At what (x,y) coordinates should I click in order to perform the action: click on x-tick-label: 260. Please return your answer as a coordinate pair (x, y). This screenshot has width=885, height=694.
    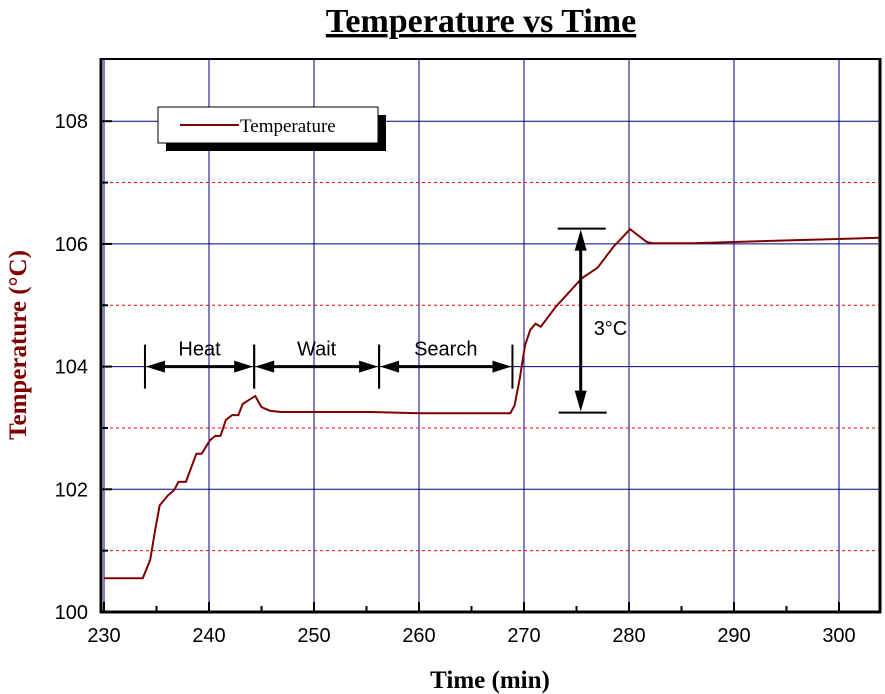
    Looking at the image, I should click on (418, 636).